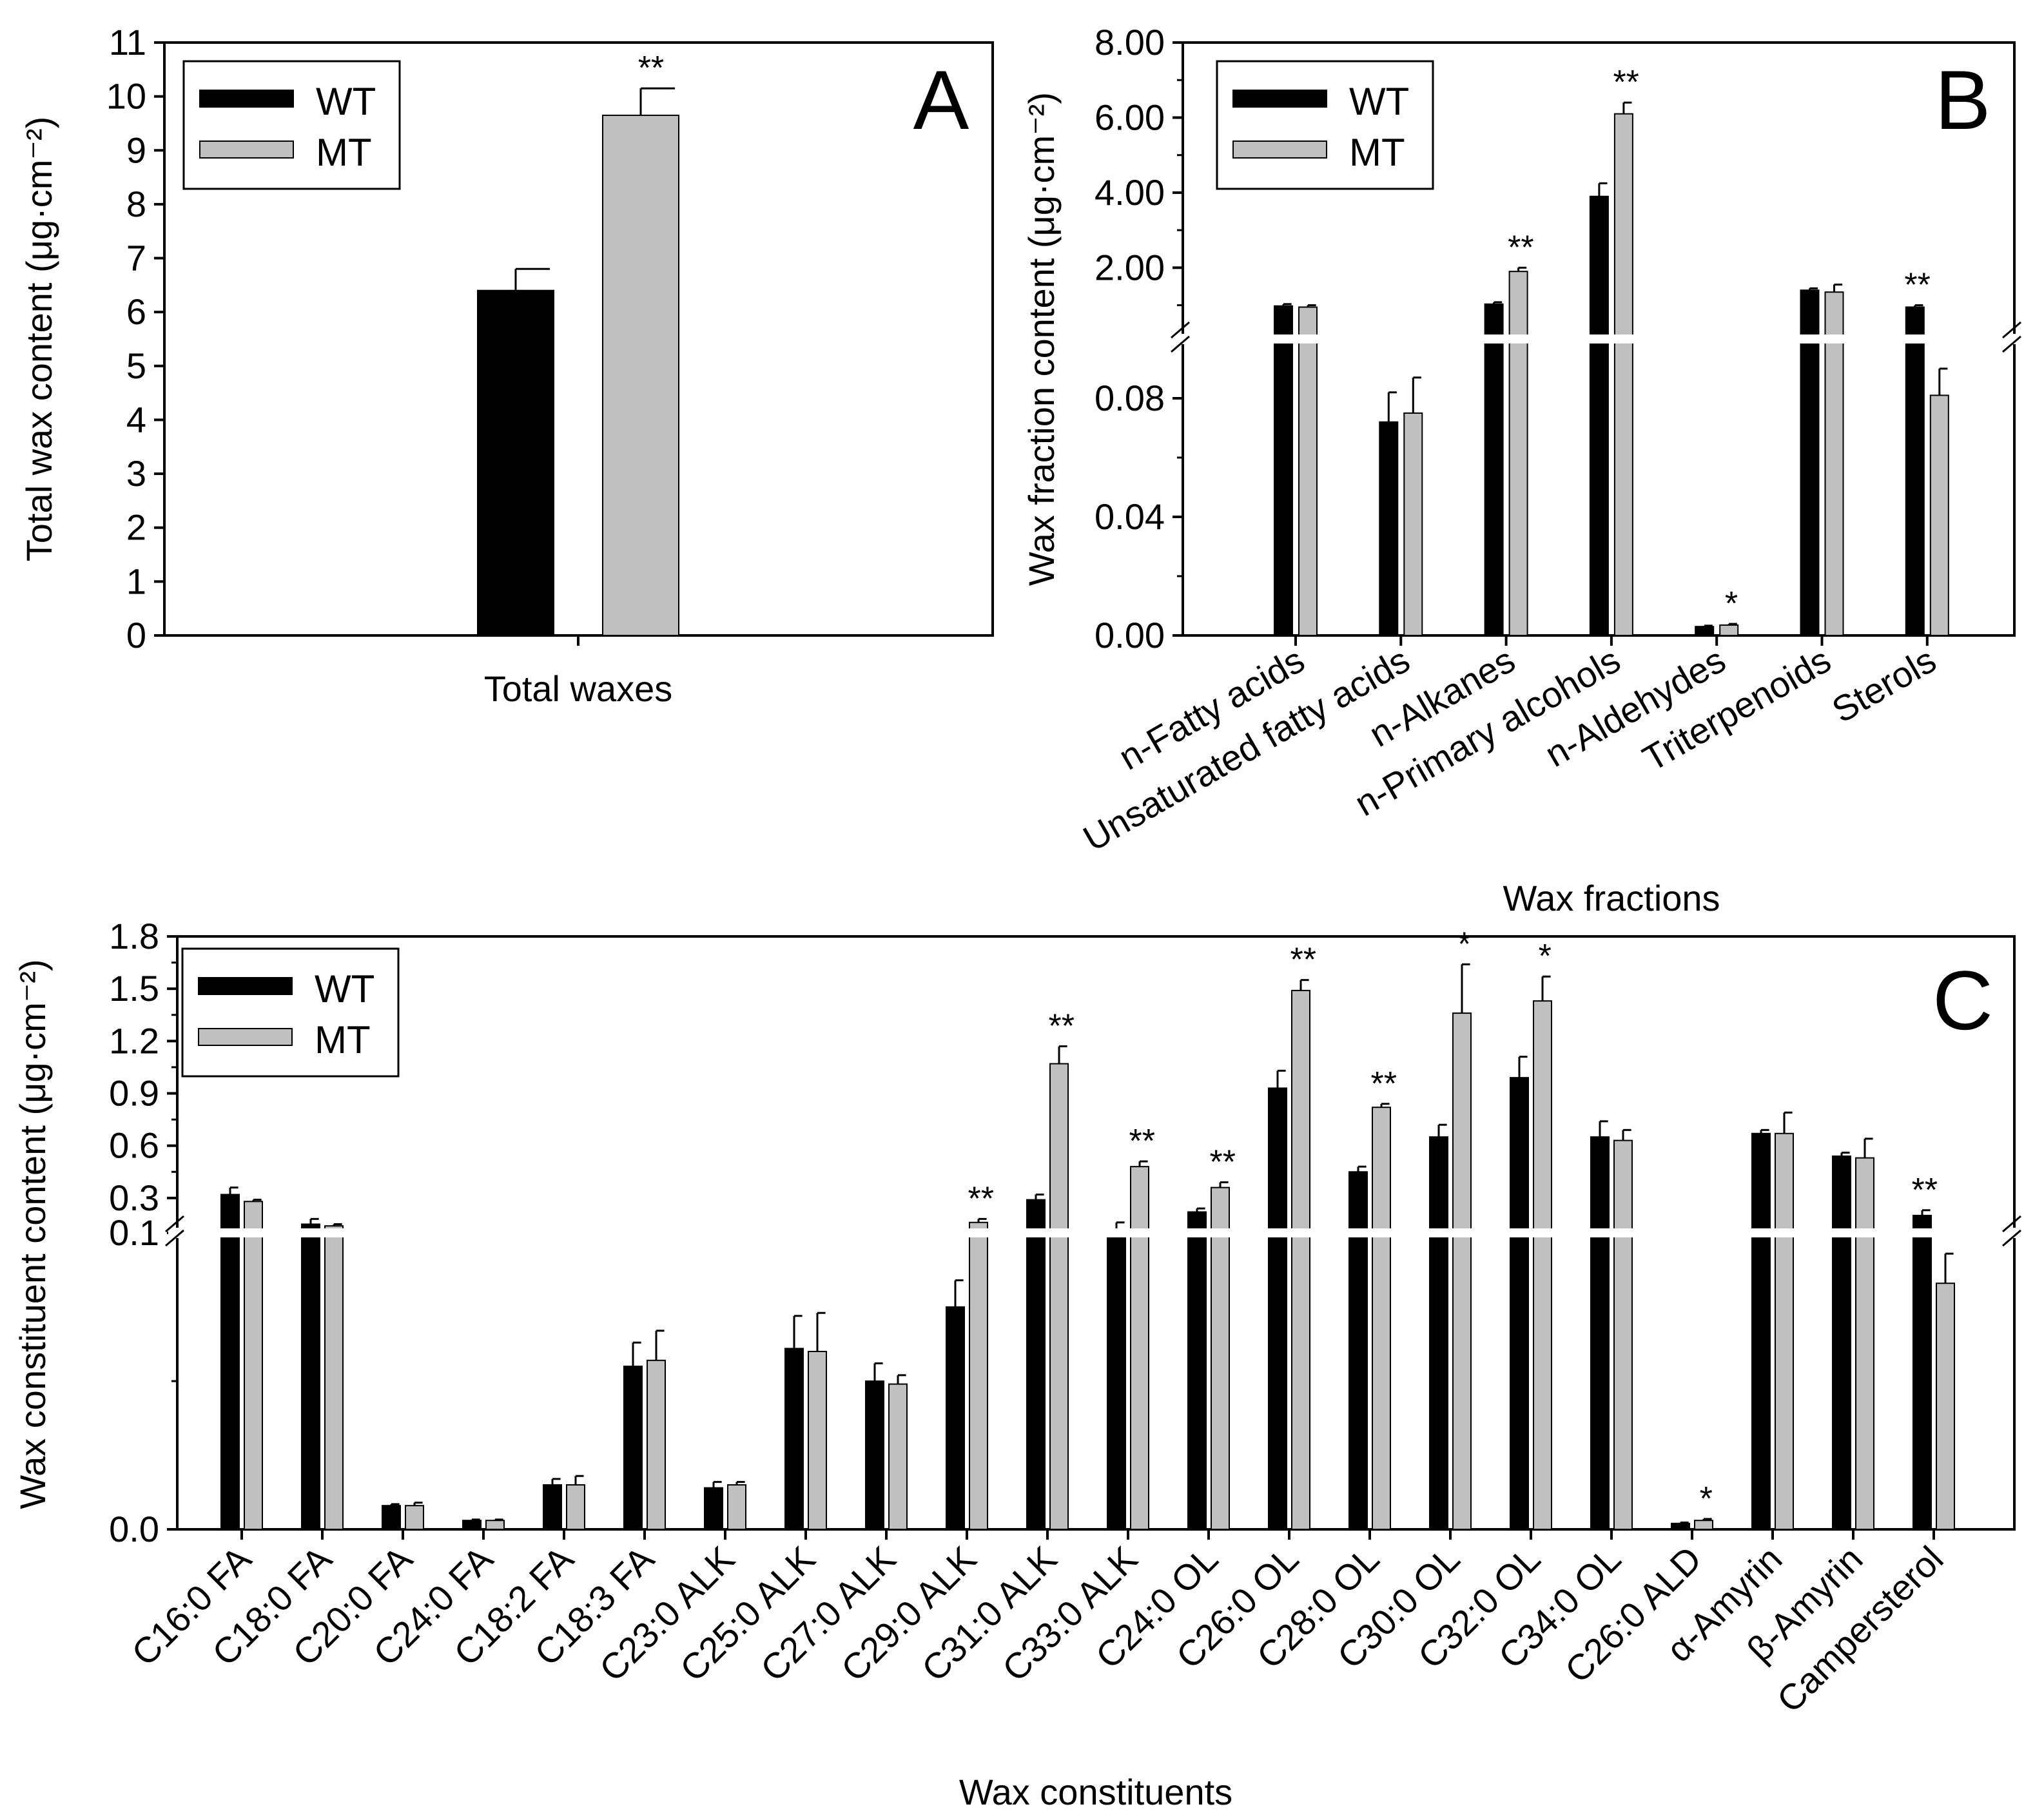  Describe the element at coordinates (136, 311) in the screenshot. I see `a-y-tick-label: 6` at that location.